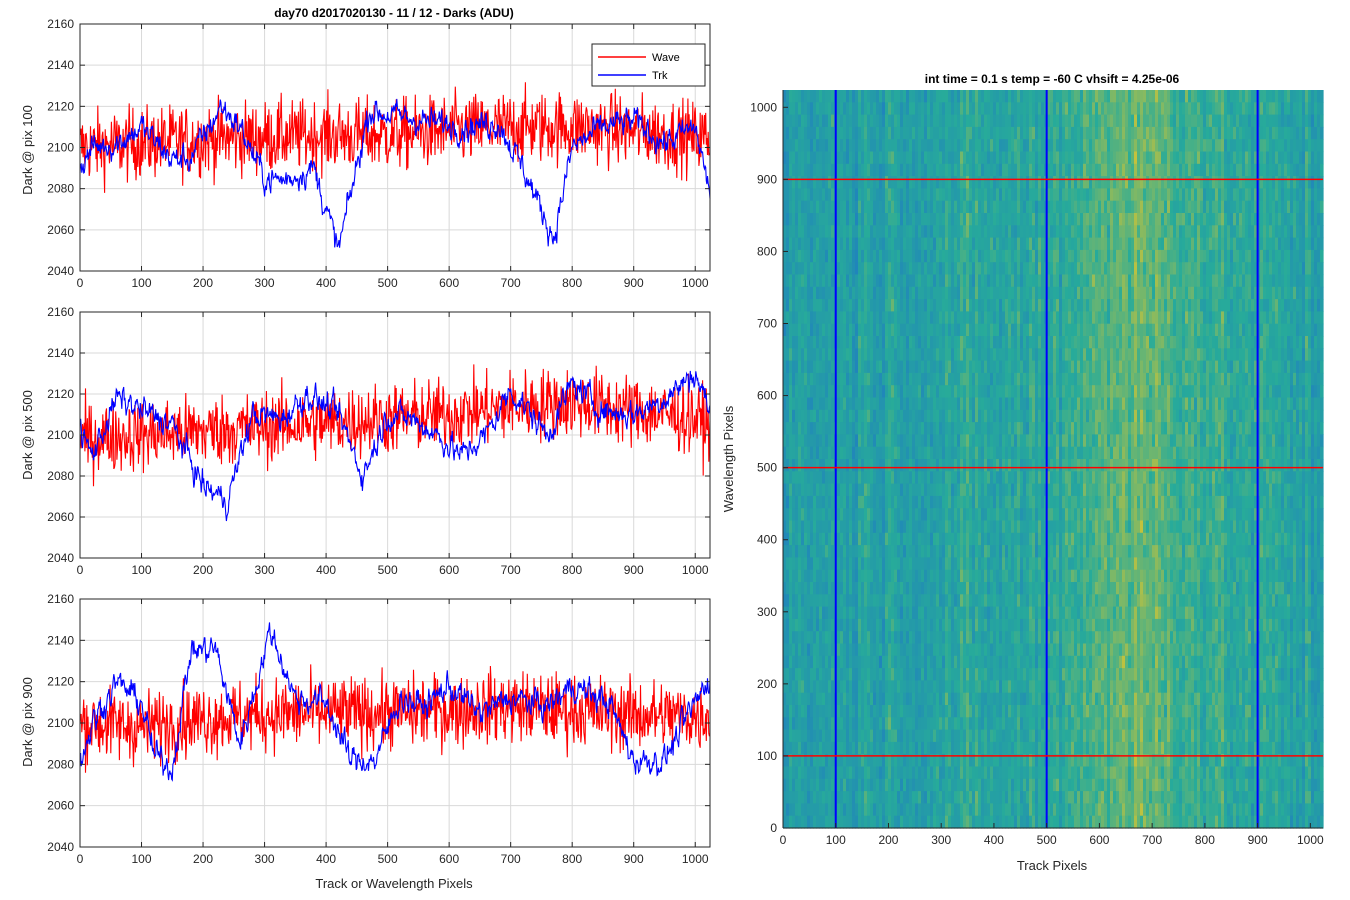 This screenshot has width=1350, height=900. What do you see at coordinates (326, 283) in the screenshot?
I see `x-tick-label: 400` at bounding box center [326, 283].